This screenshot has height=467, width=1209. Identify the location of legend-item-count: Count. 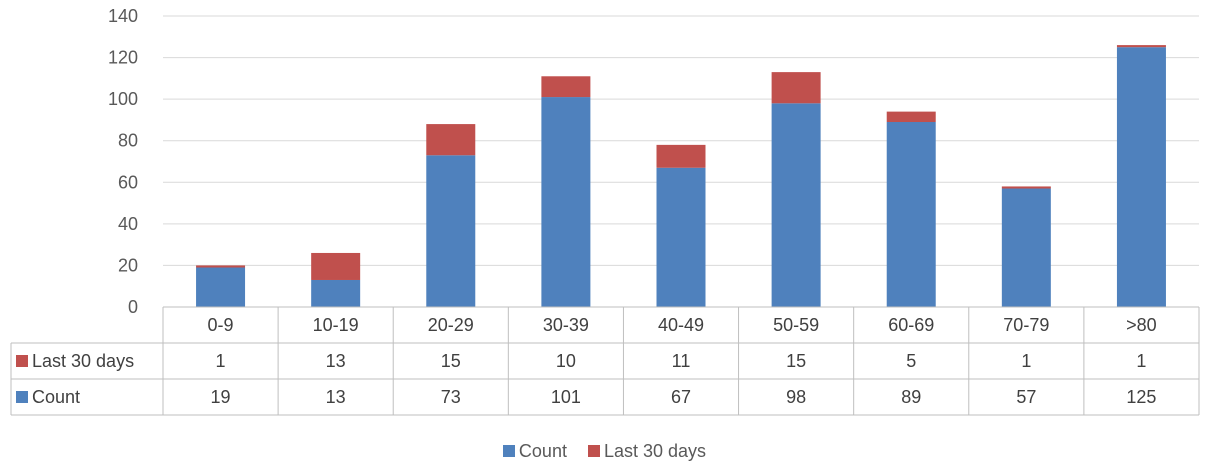
(534, 451).